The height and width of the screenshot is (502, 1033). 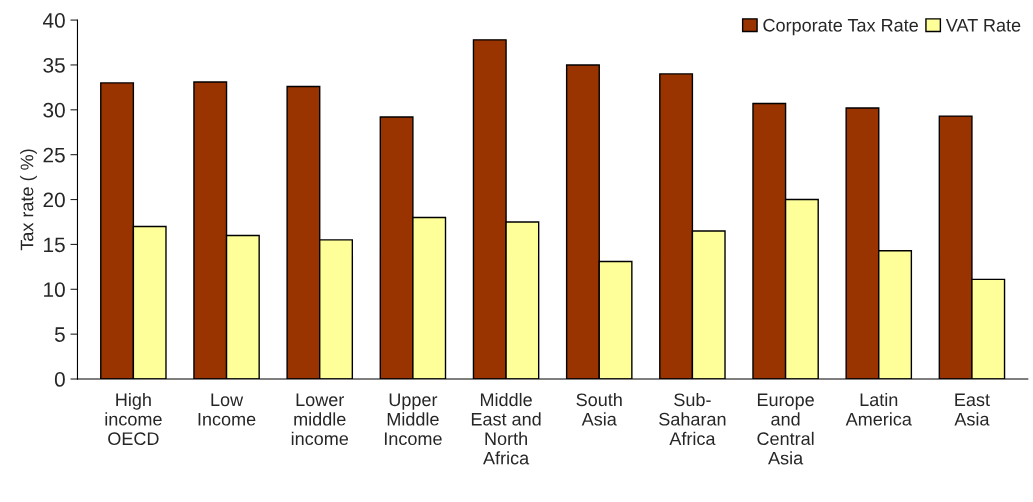 I want to click on legend-label: VAT Rate, so click(x=983, y=25).